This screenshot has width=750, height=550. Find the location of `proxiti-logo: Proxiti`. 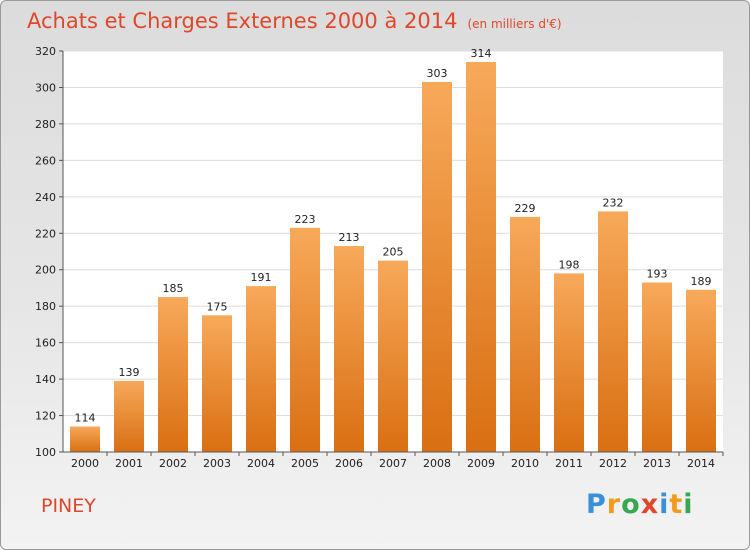

proxiti-logo: Proxiti is located at coordinates (640, 504).